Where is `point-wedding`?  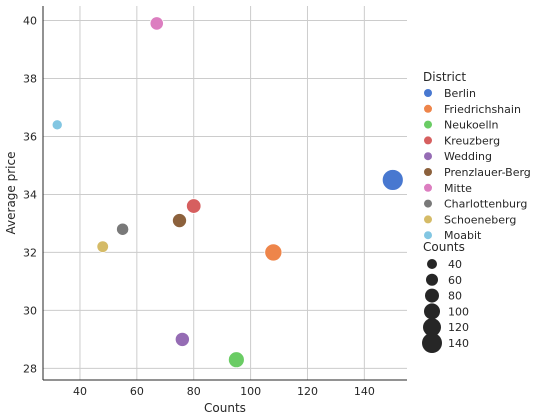
point-wedding is located at coordinates (182, 339).